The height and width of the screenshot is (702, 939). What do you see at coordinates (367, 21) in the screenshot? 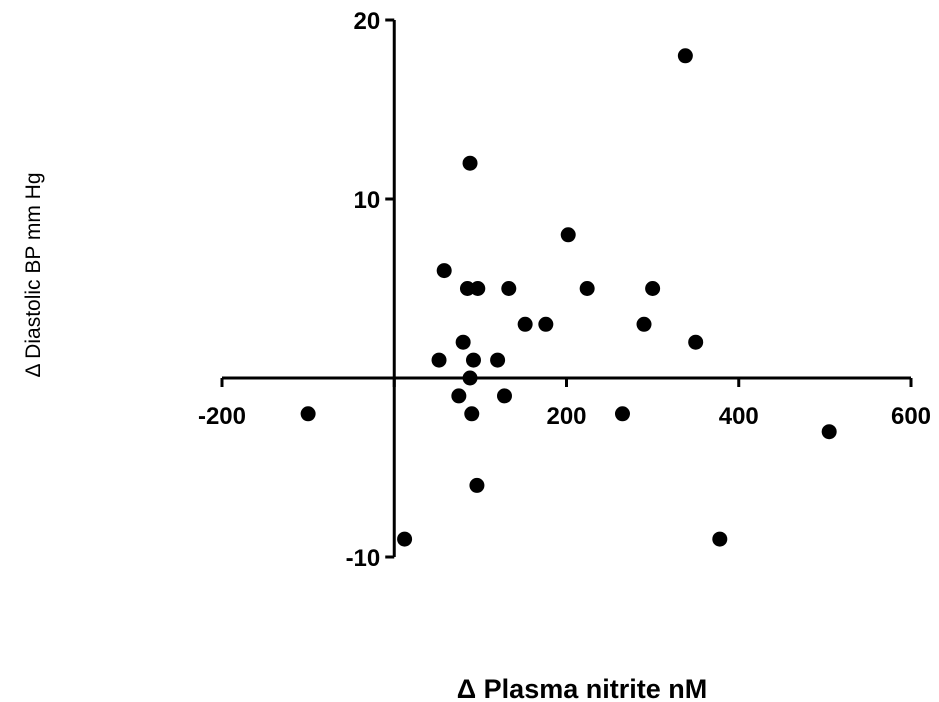
I see `y-tick-label: 20` at bounding box center [367, 21].